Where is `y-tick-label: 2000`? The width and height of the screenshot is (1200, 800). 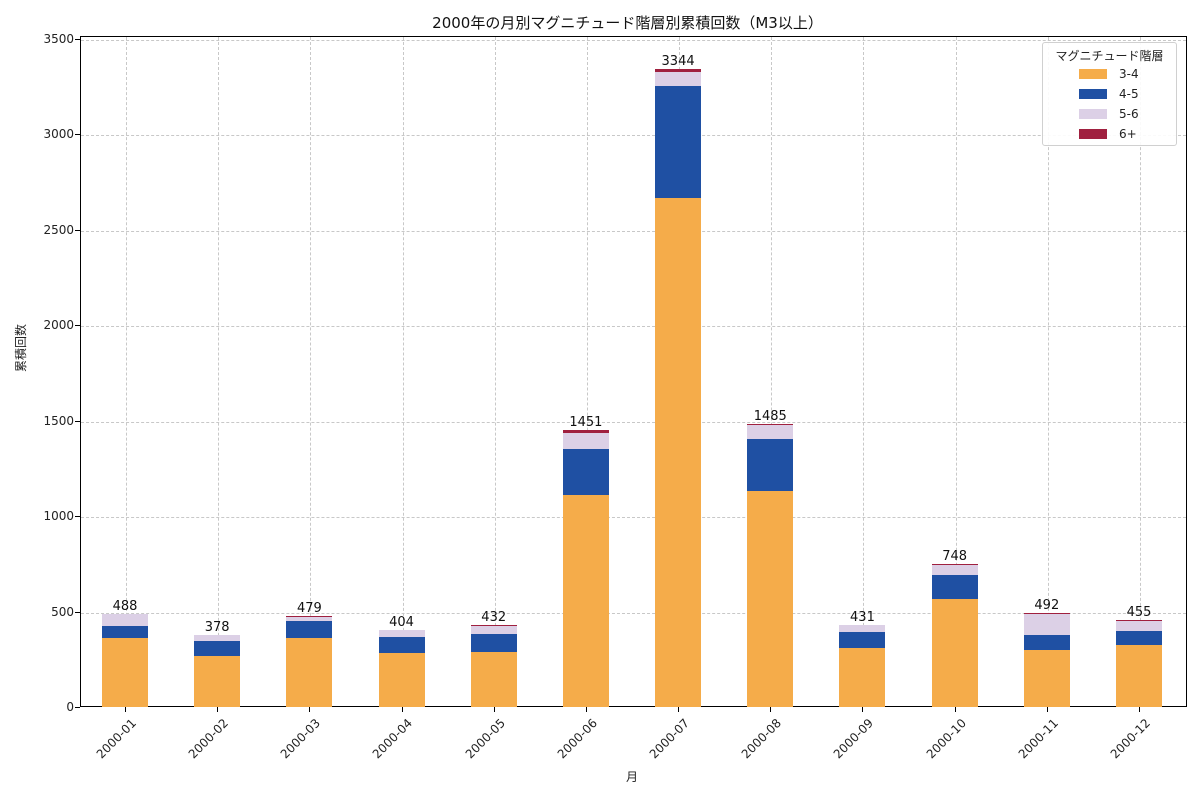
y-tick-label: 2000 is located at coordinates (58, 325).